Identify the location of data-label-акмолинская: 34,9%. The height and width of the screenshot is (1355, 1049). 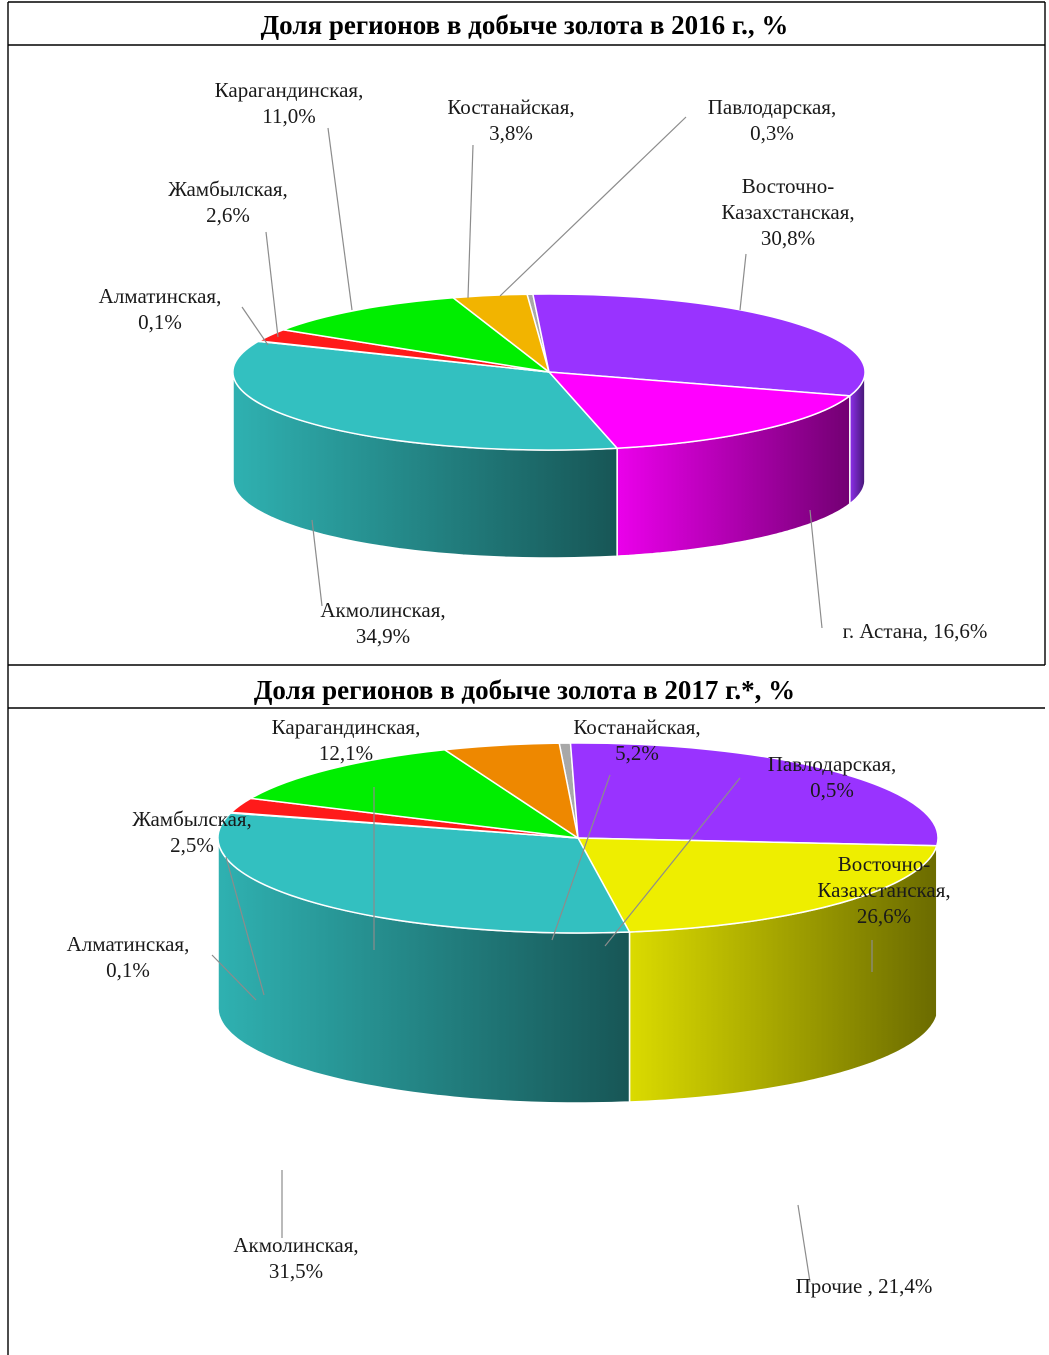
(383, 636).